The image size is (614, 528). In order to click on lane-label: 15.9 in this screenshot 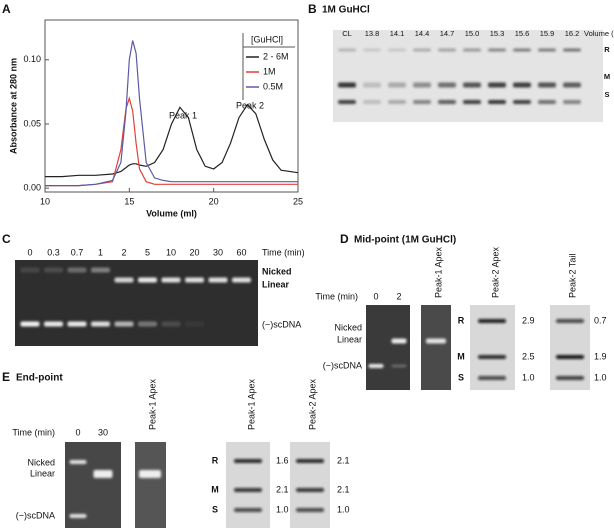, I will do `click(547, 33)`.